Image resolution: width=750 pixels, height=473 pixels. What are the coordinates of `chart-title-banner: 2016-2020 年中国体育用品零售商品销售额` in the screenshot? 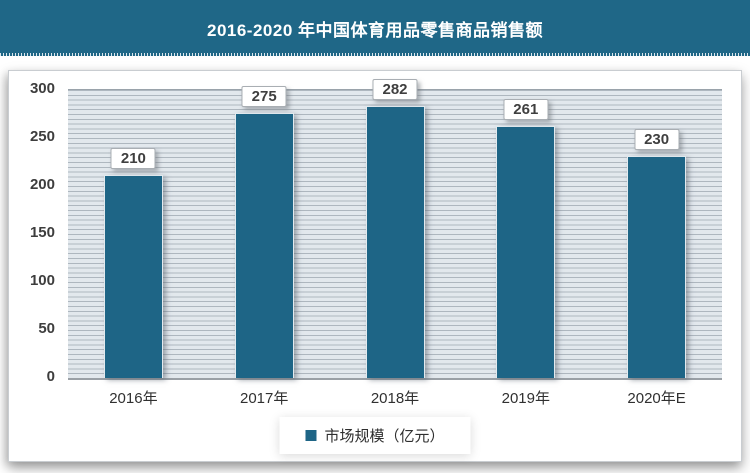 It's located at (375, 28).